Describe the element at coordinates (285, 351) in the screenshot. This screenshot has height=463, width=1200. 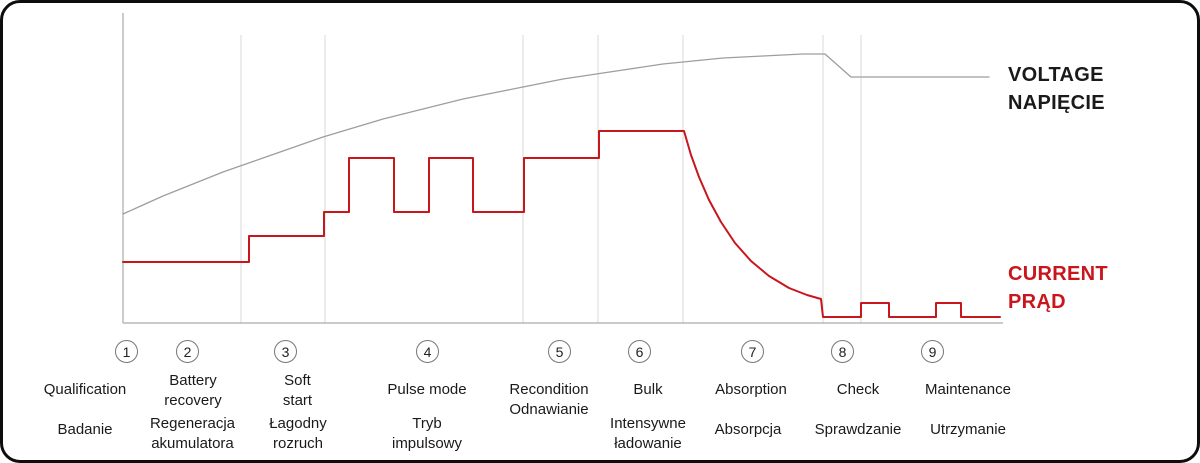
I see `stage-3-number-badge: 3` at that location.